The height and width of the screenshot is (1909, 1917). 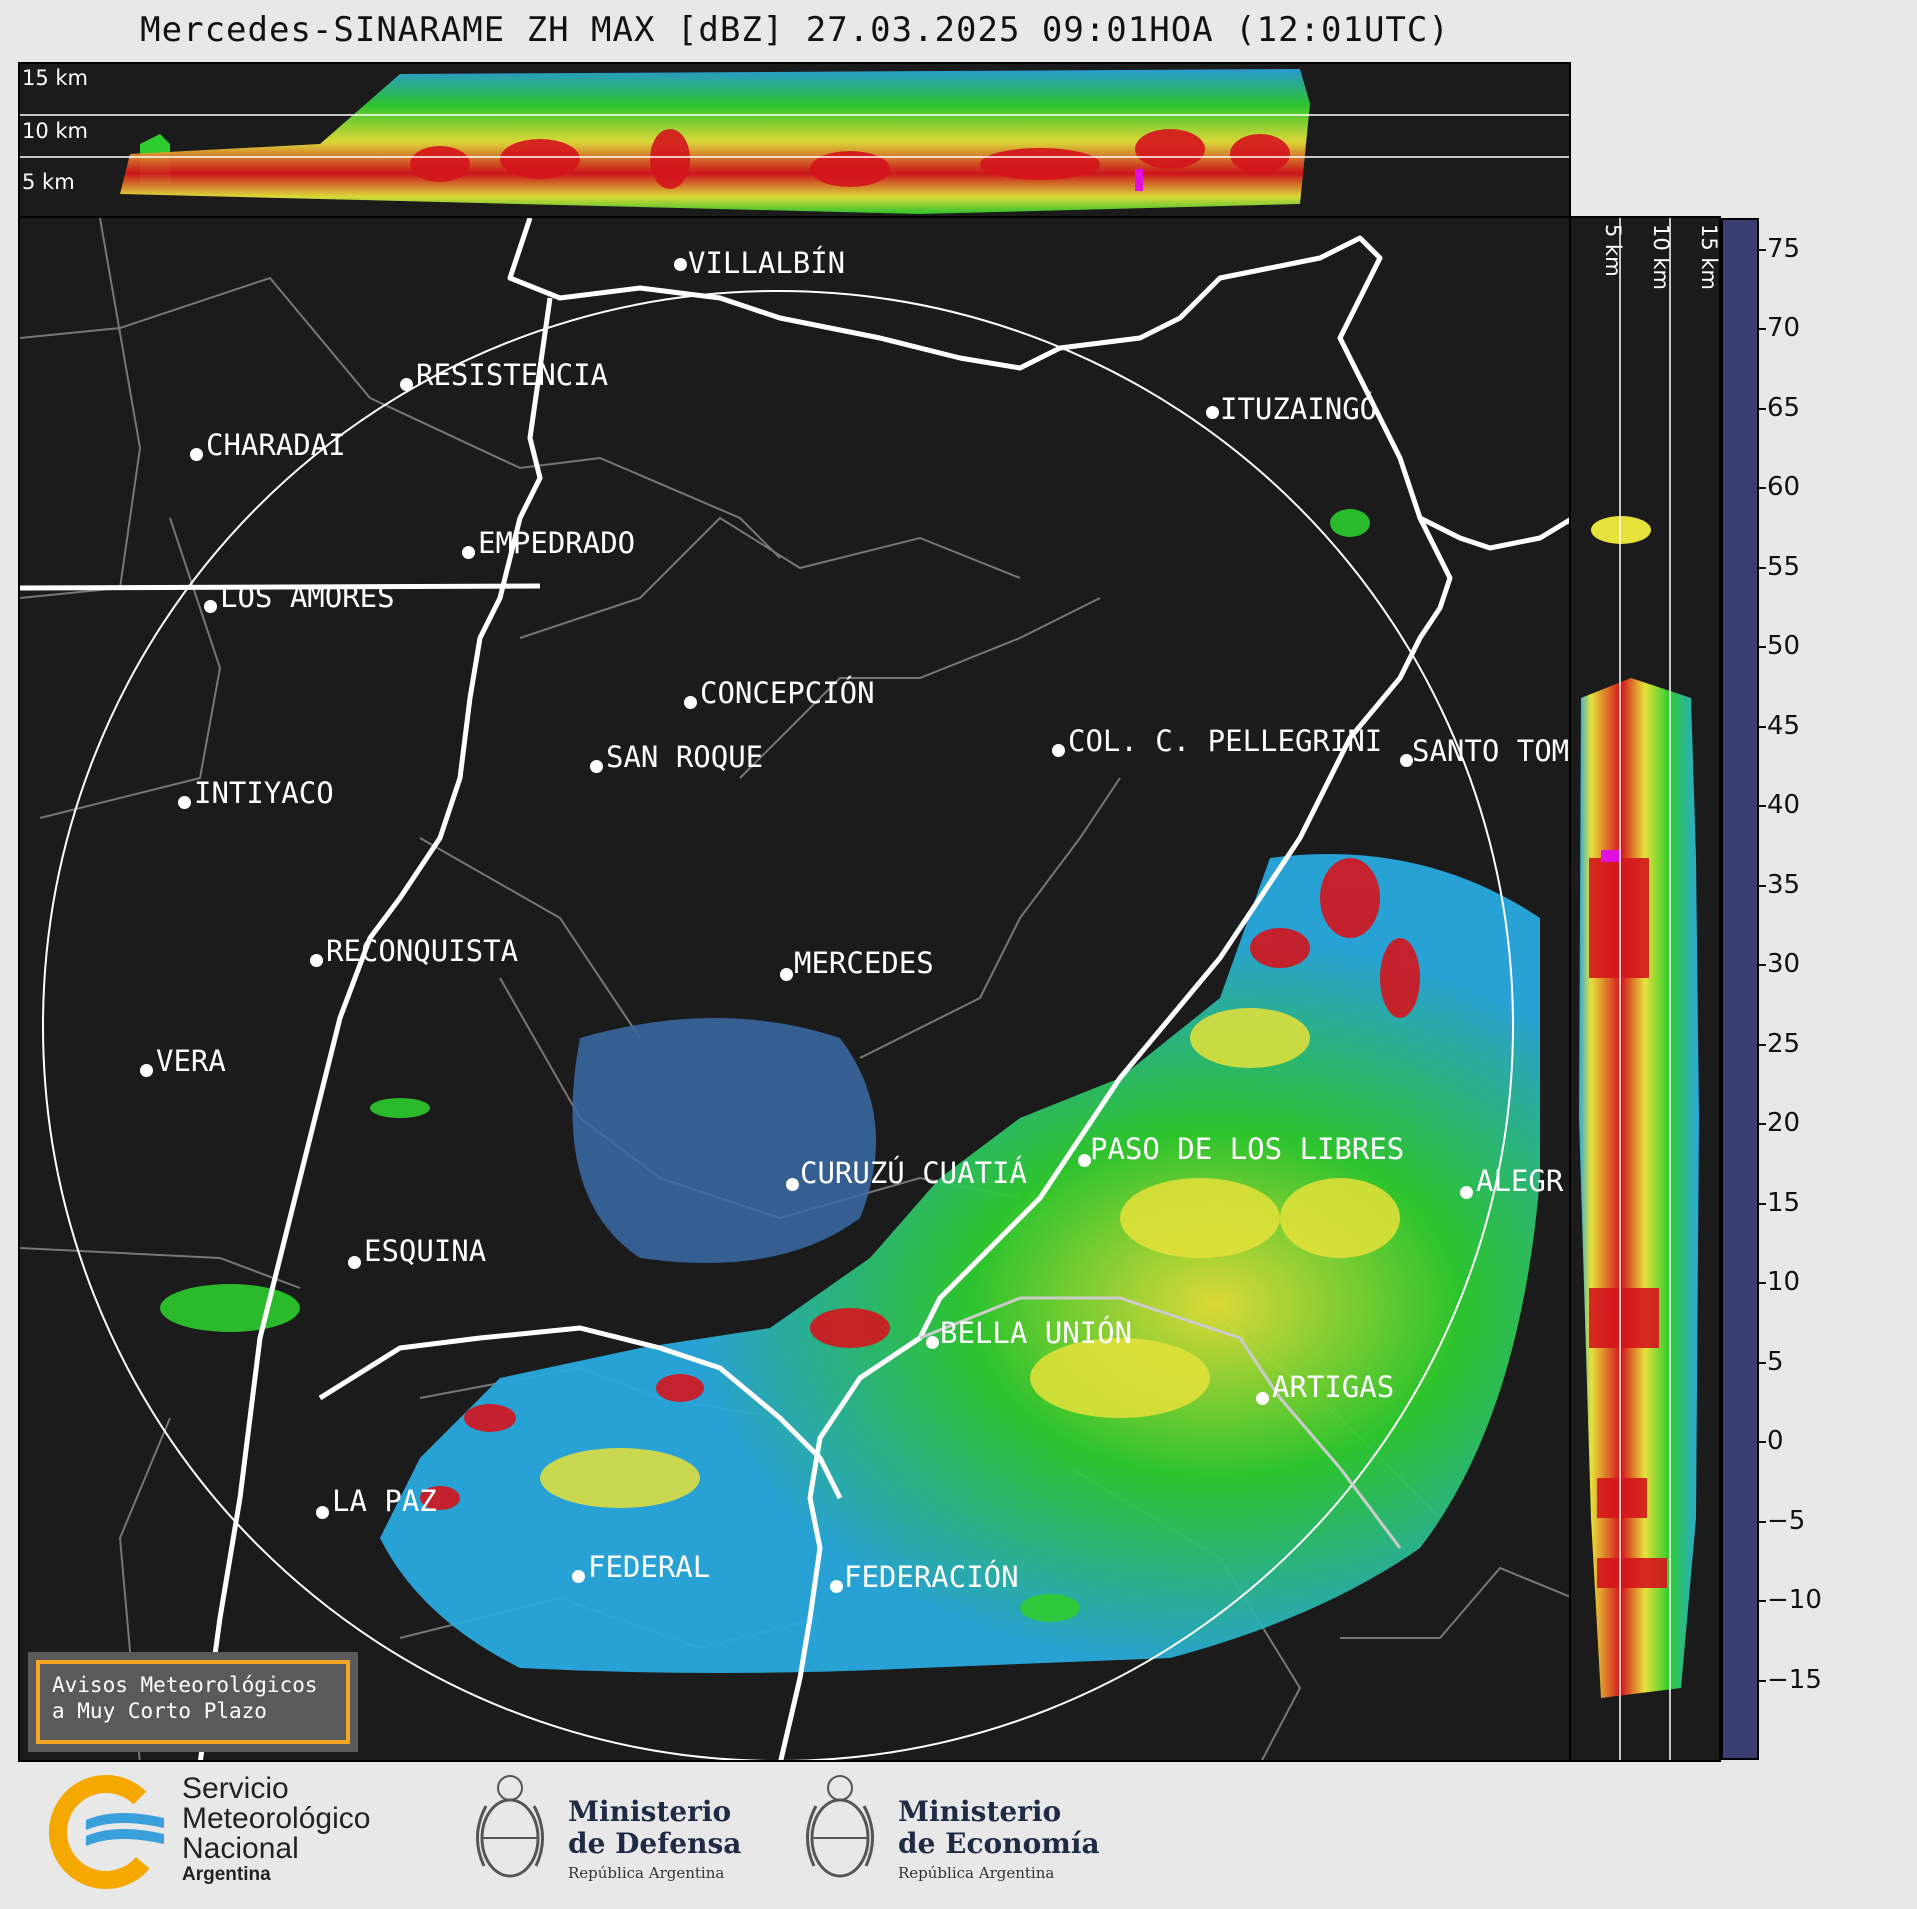 What do you see at coordinates (924, 1577) in the screenshot?
I see `city-federacion: FEDERACIÓN` at bounding box center [924, 1577].